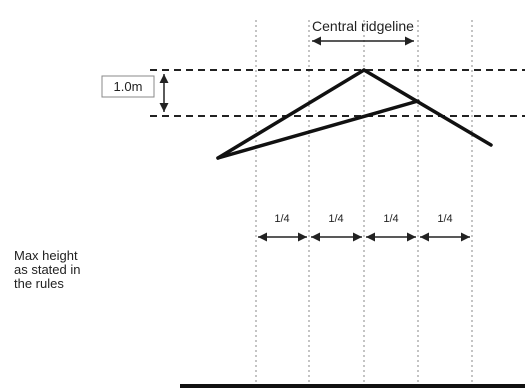  I want to click on max-height-note-line-1: Max height, so click(46, 255).